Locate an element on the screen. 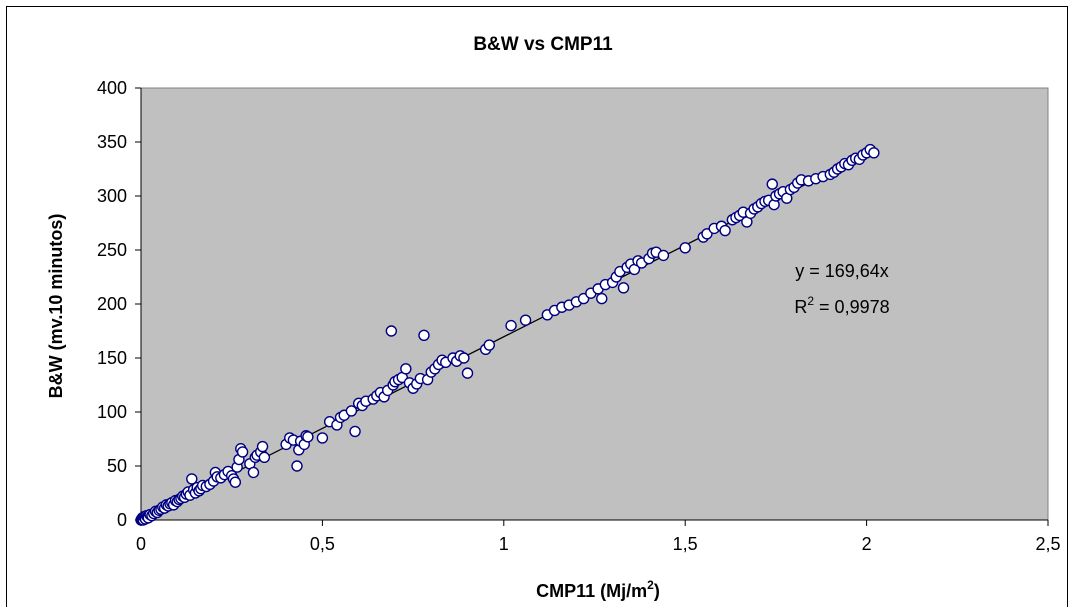 The image size is (1074, 612). y-tick-label: 350 is located at coordinates (112, 142).